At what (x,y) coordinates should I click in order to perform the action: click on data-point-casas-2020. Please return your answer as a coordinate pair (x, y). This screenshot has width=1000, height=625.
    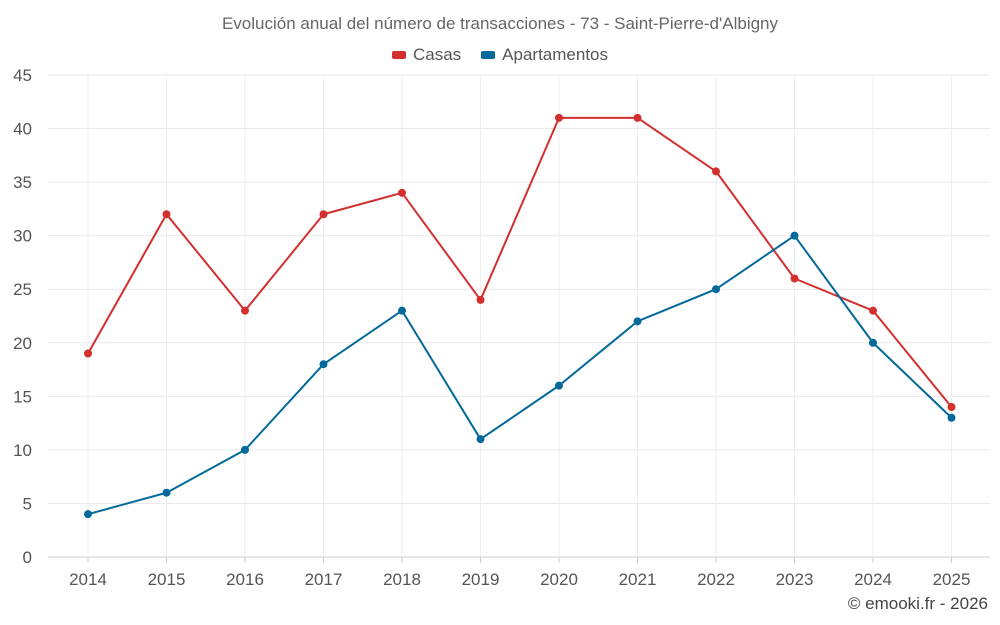
    Looking at the image, I should click on (559, 117).